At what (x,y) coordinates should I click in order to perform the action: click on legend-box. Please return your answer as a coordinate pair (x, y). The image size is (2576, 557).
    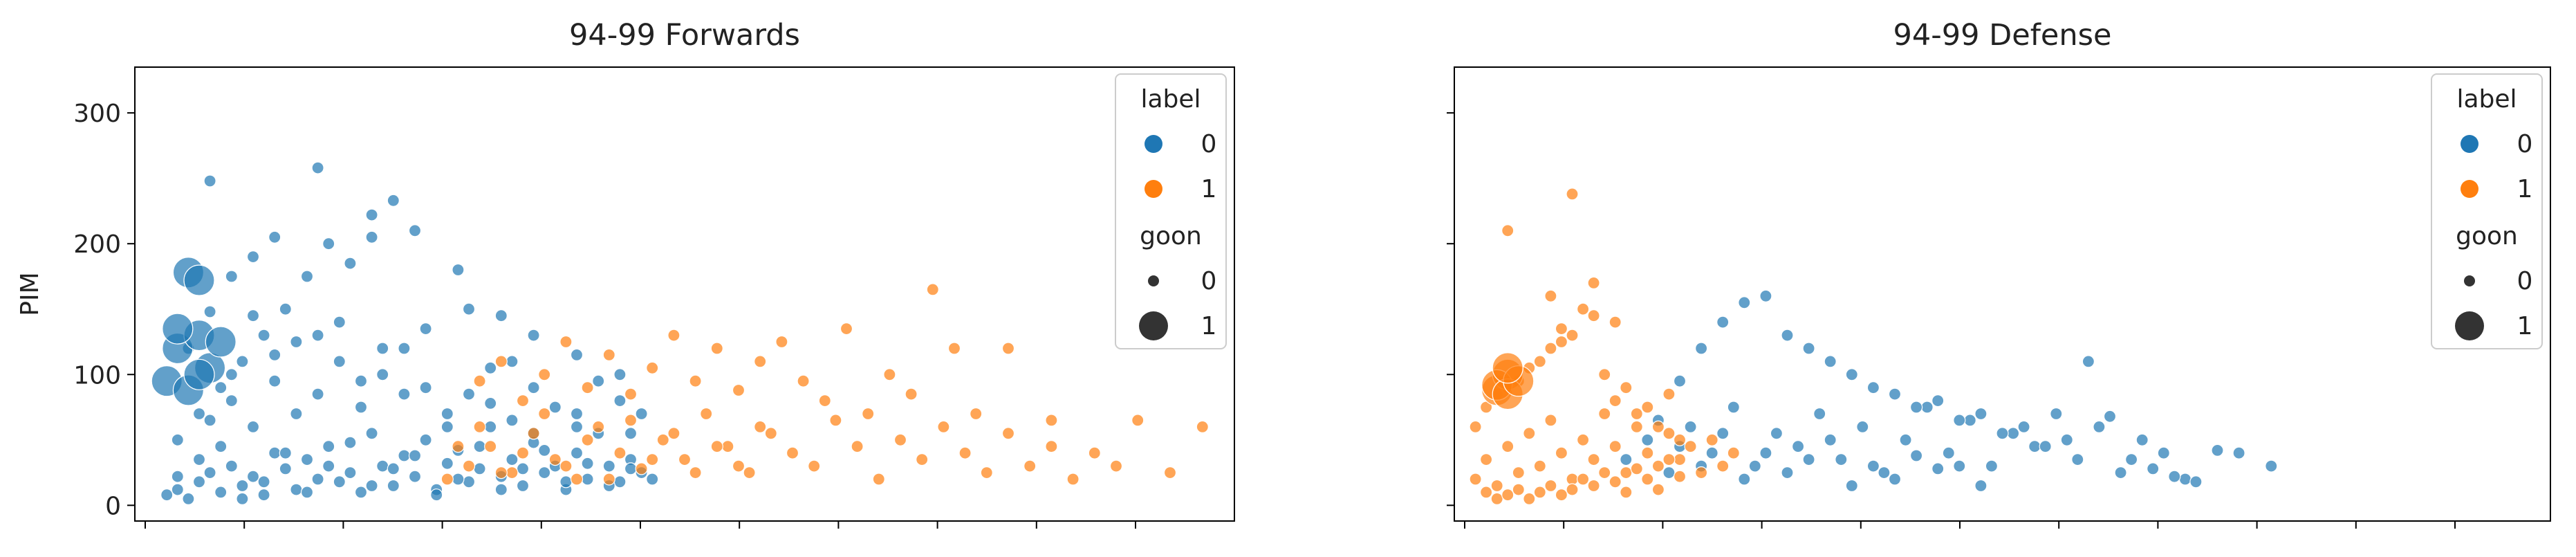
    Looking at the image, I should click on (2487, 211).